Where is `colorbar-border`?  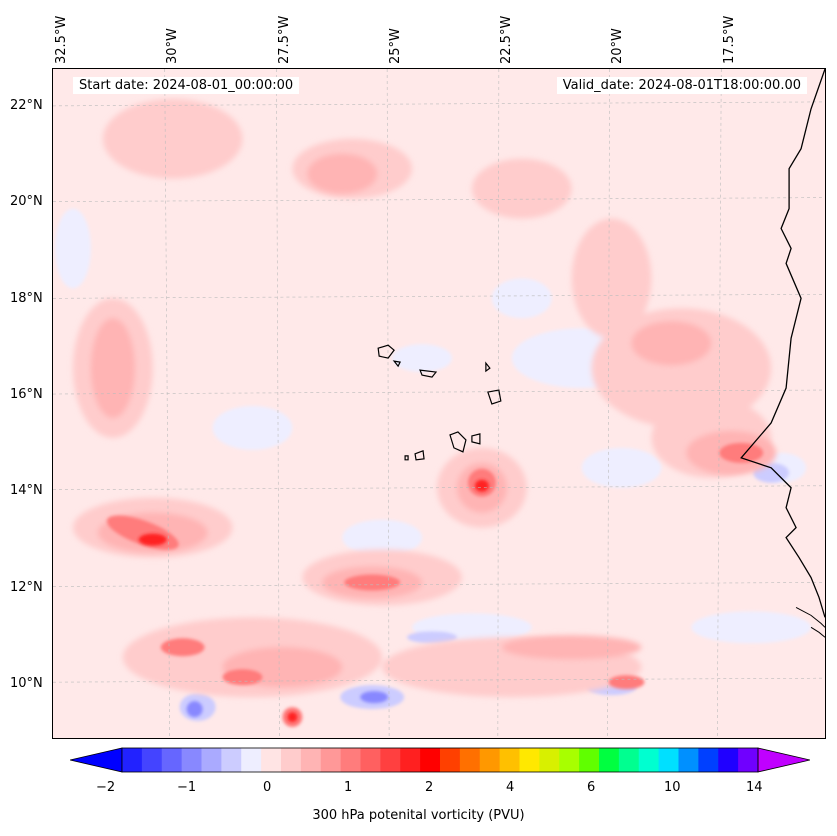 colorbar-border is located at coordinates (440, 760).